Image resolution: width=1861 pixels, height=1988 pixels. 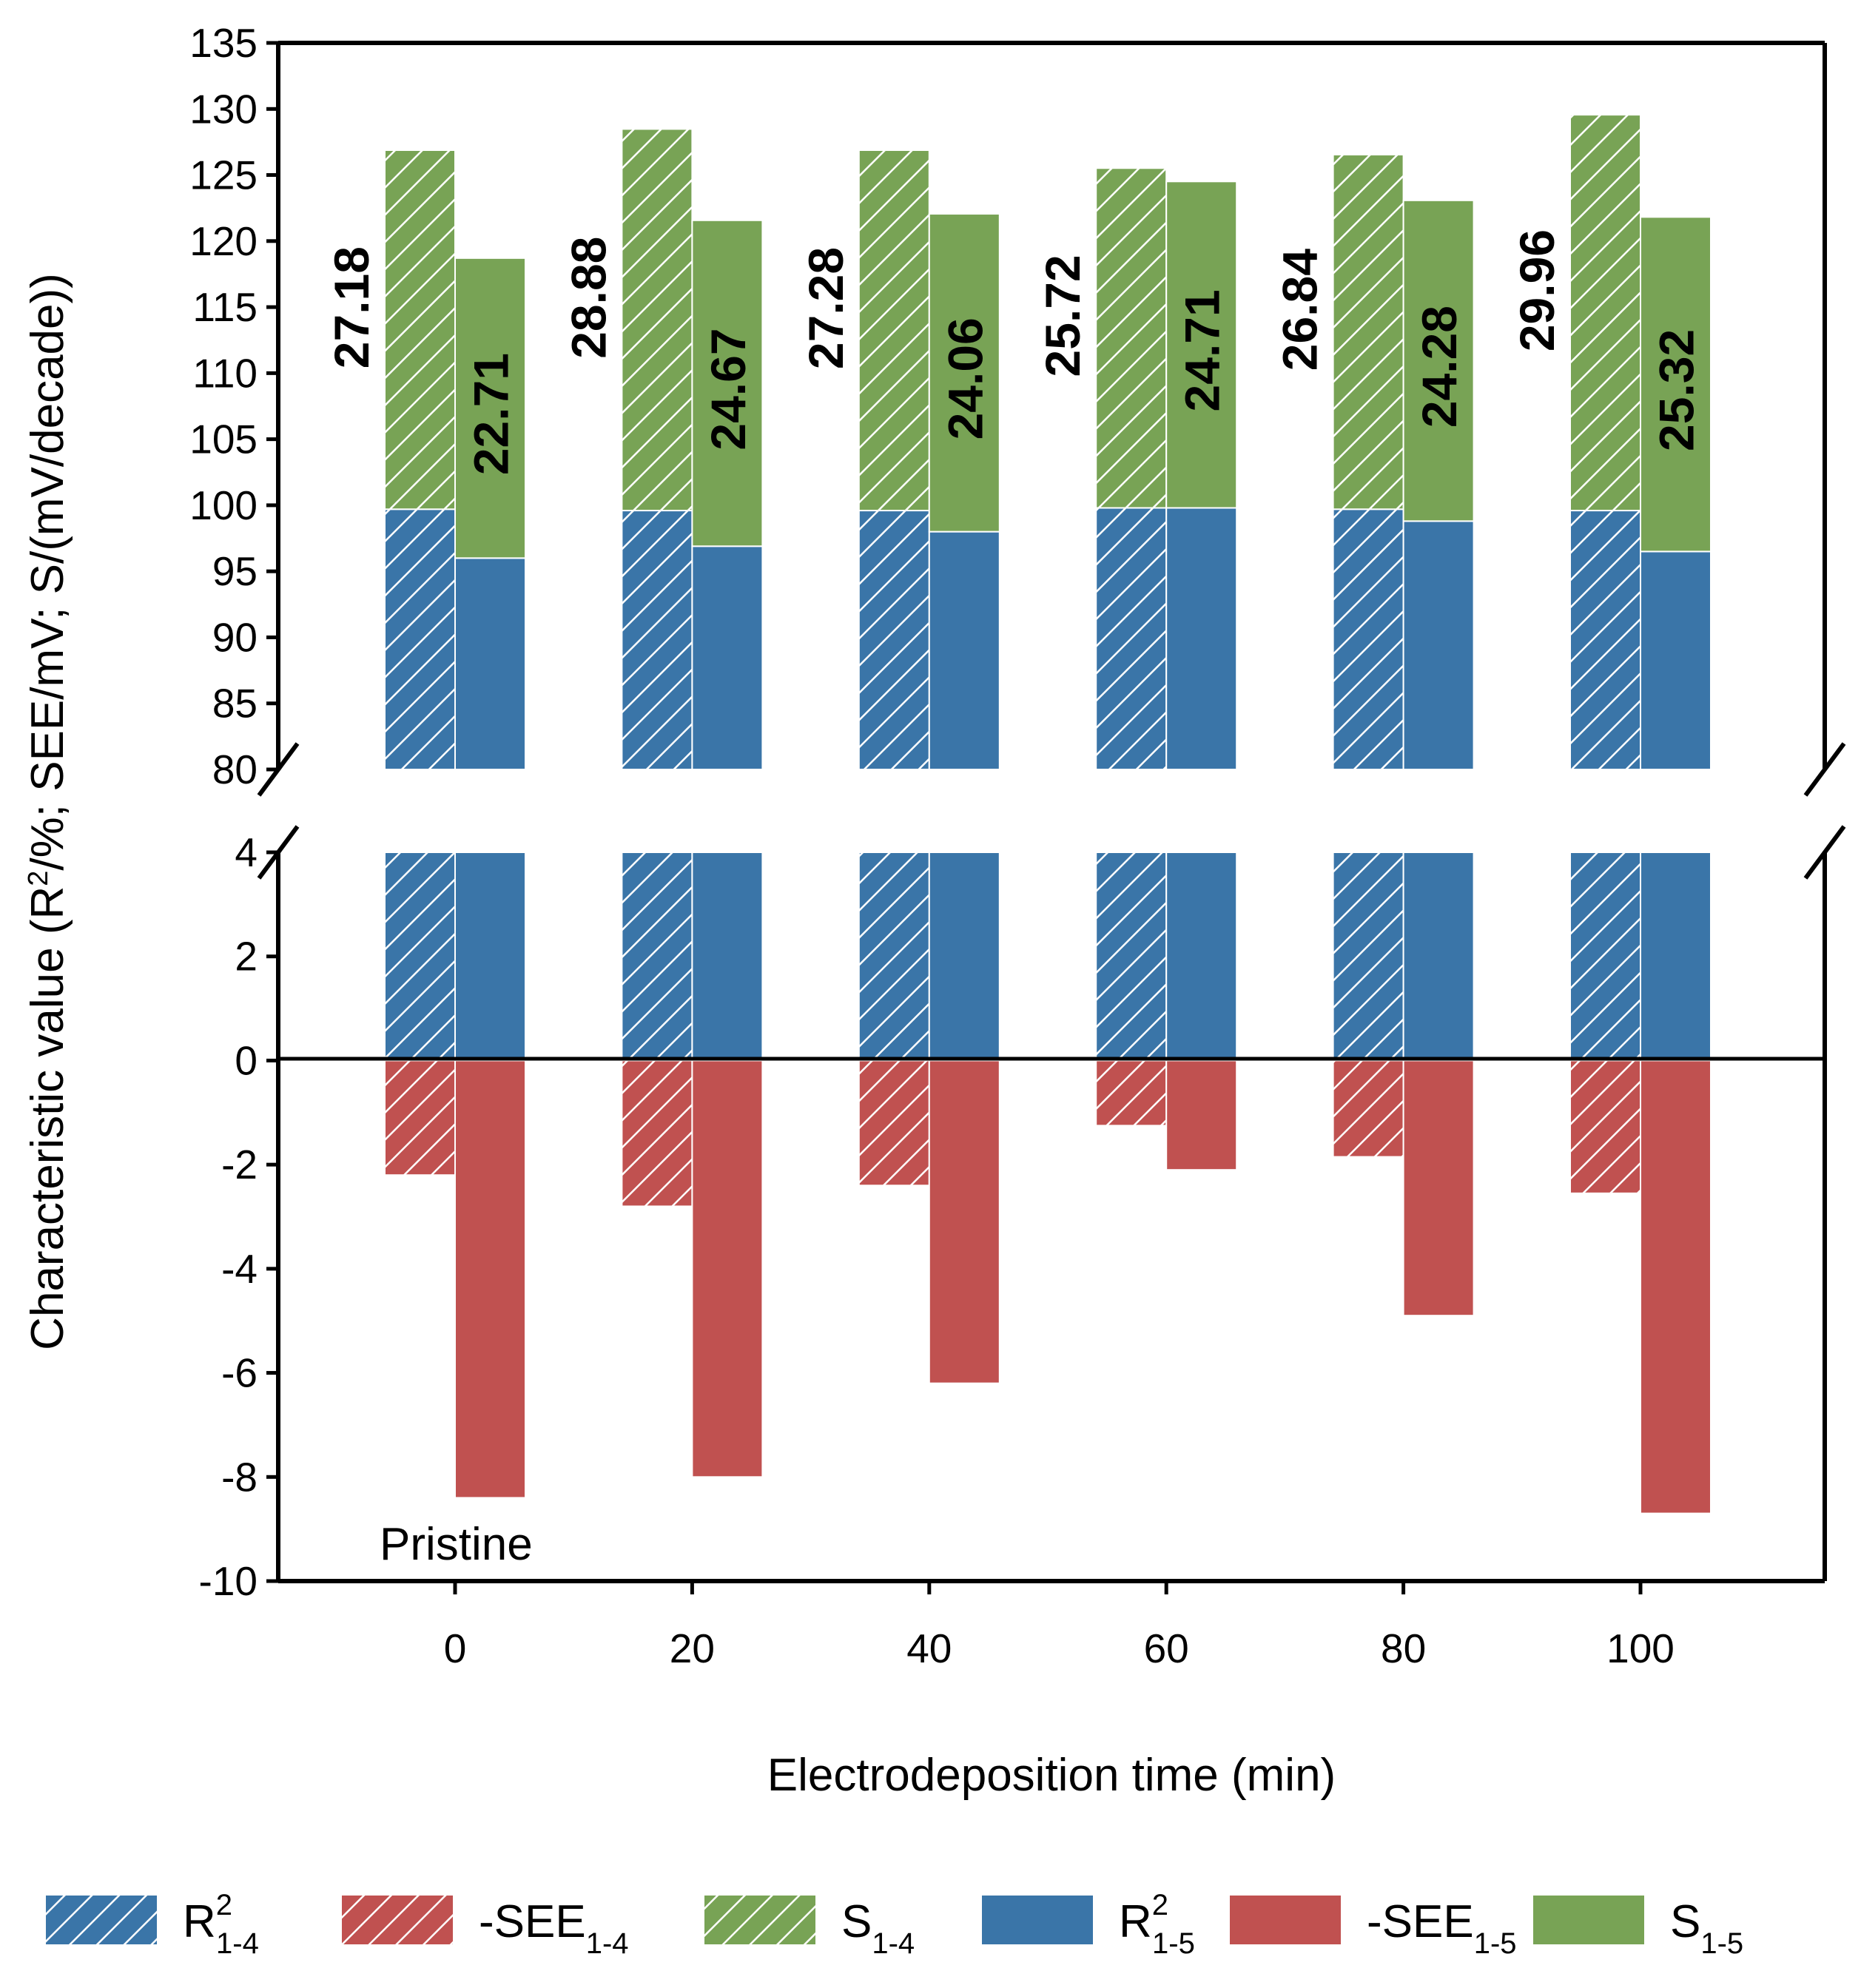 I want to click on y-tick-label: 110, so click(x=225, y=373).